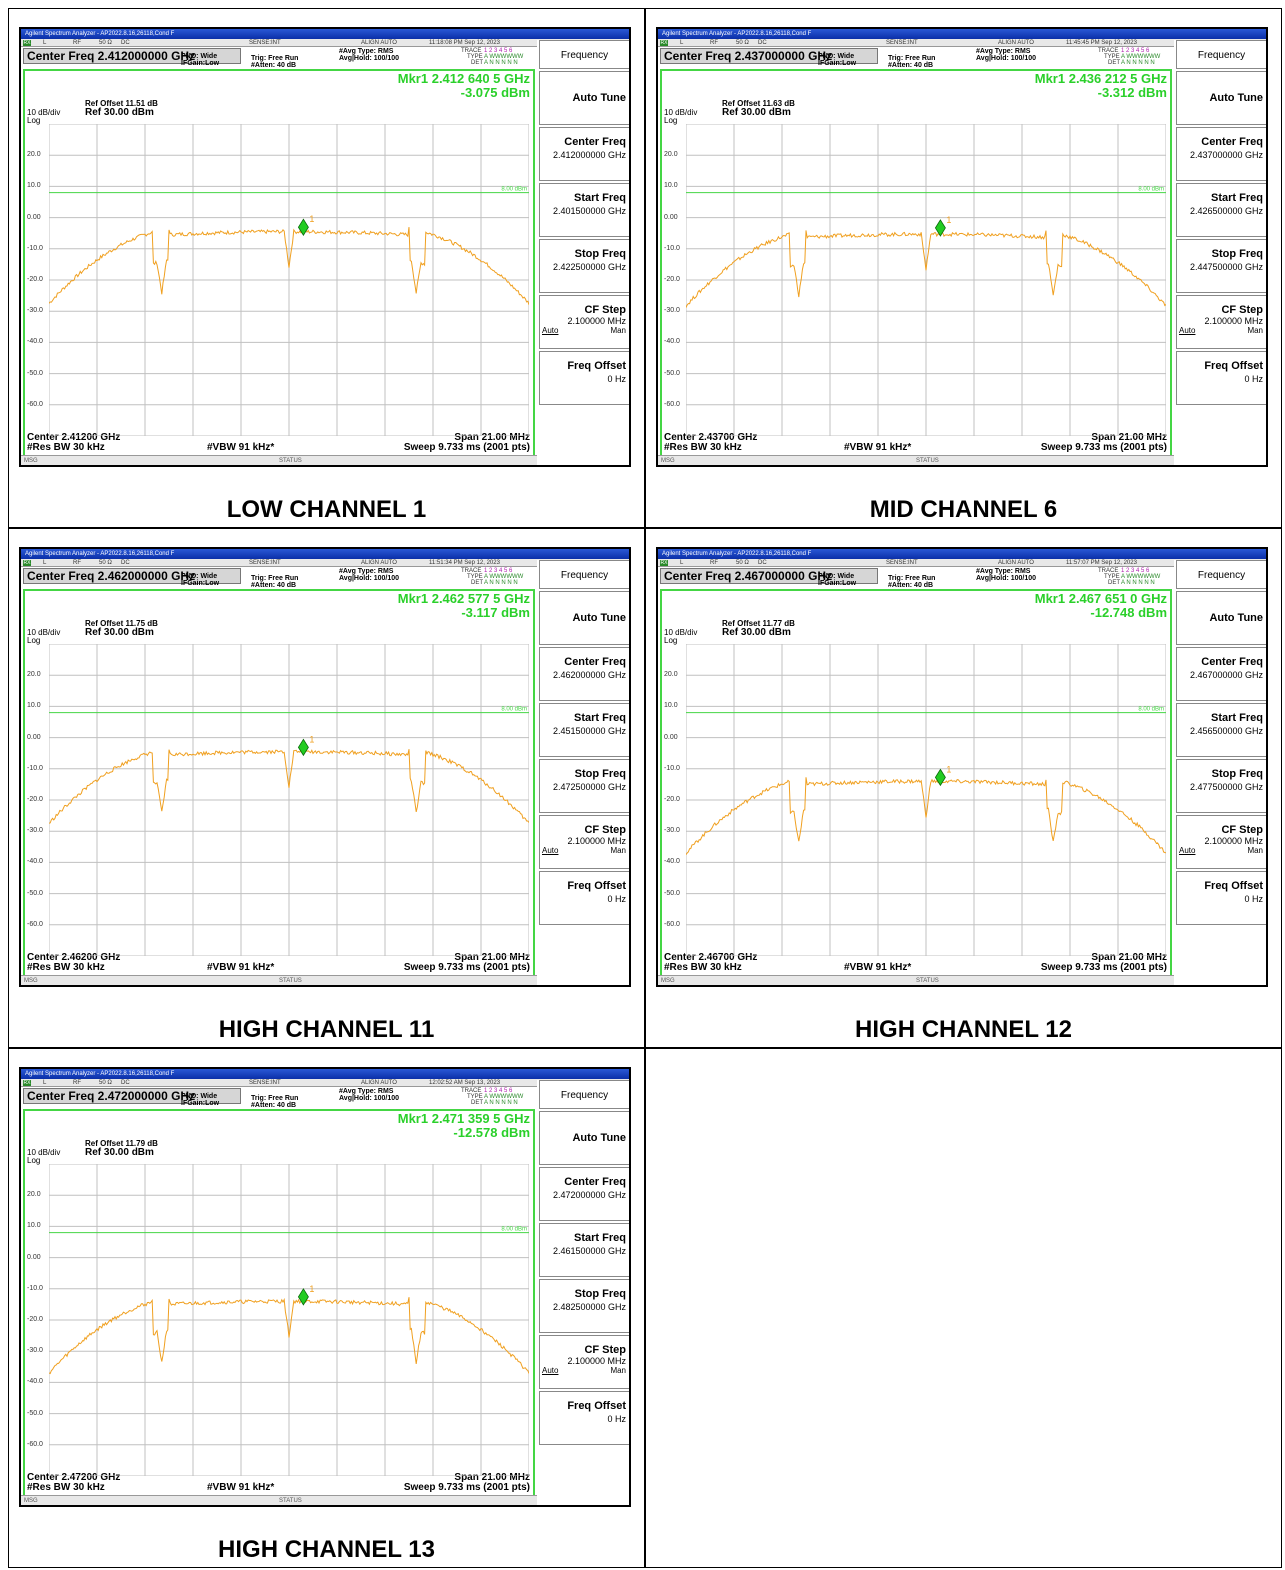 The width and height of the screenshot is (1285, 1570). I want to click on stop-freq-button-label: Stop Freq, so click(1237, 774).